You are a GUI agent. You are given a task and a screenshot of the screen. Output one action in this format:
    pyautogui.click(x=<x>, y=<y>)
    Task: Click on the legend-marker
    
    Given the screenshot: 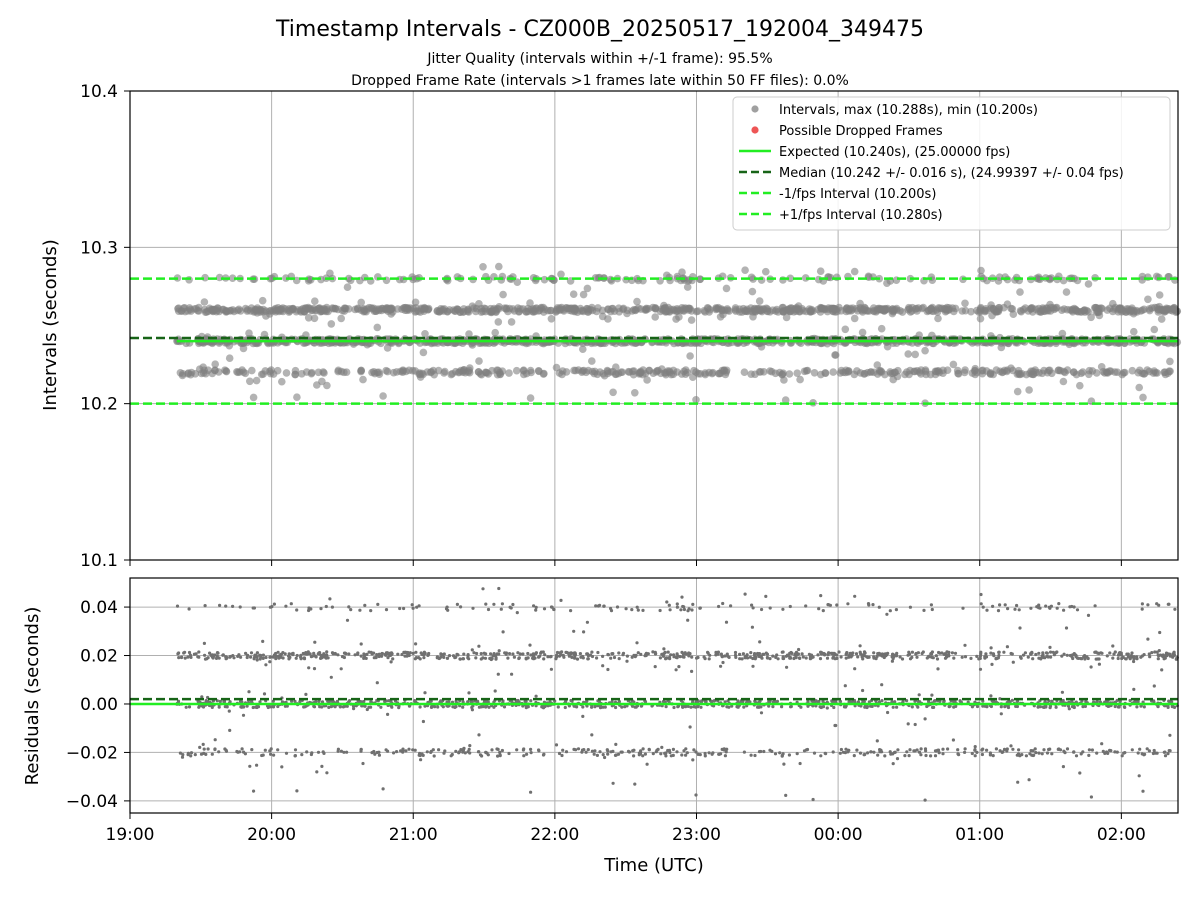 What is the action you would take?
    pyautogui.click(x=755, y=130)
    